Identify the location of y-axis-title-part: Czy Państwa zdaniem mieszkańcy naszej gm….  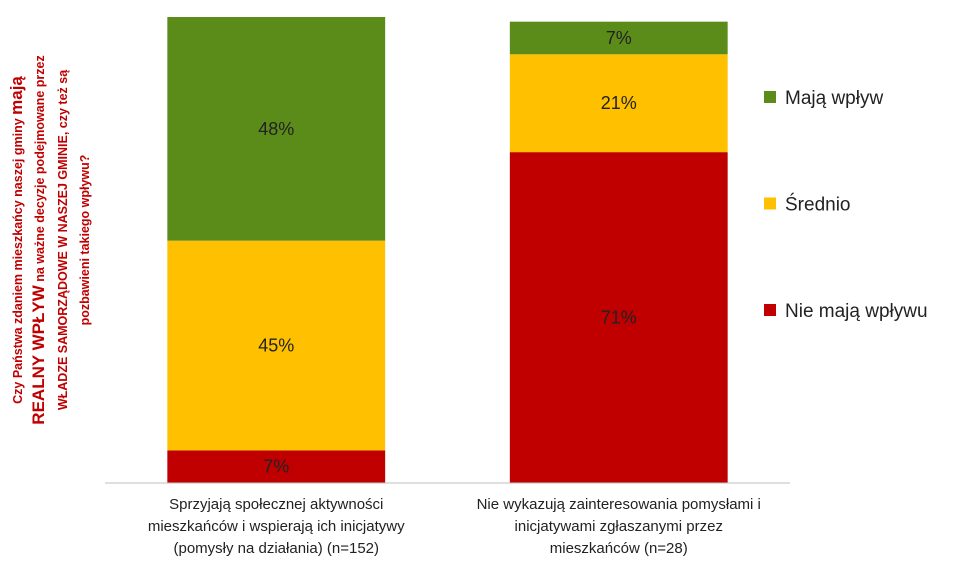
(18, 259).